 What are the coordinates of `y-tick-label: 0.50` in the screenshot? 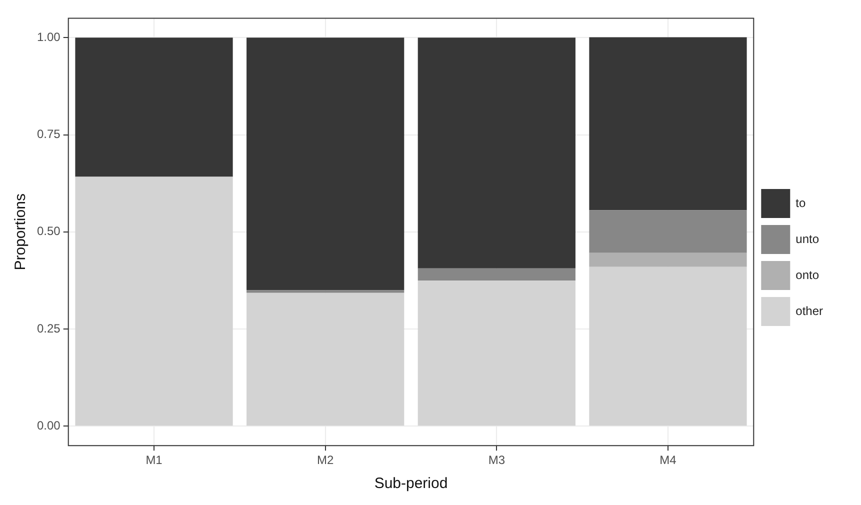 It's located at (48, 231).